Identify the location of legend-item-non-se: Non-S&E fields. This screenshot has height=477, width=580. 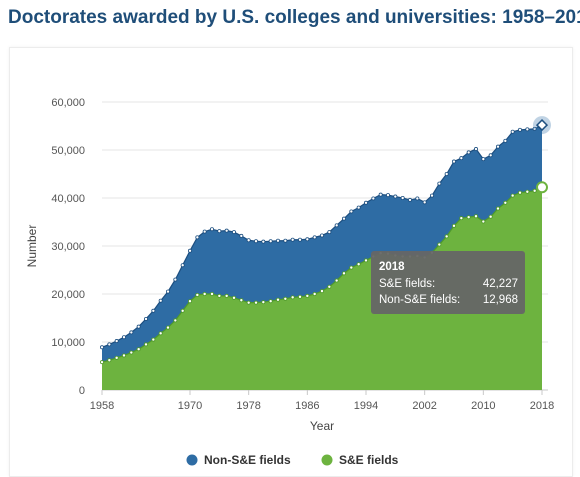
(238, 460).